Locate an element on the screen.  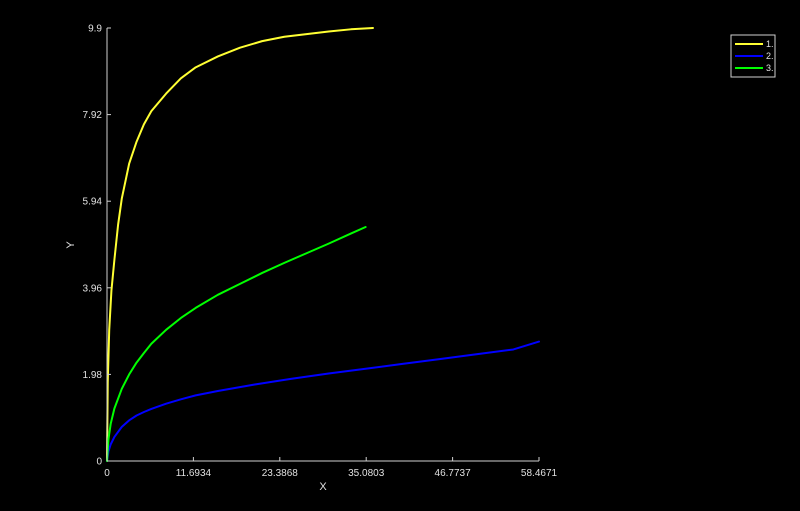
x-axis-label: X is located at coordinates (323, 487).